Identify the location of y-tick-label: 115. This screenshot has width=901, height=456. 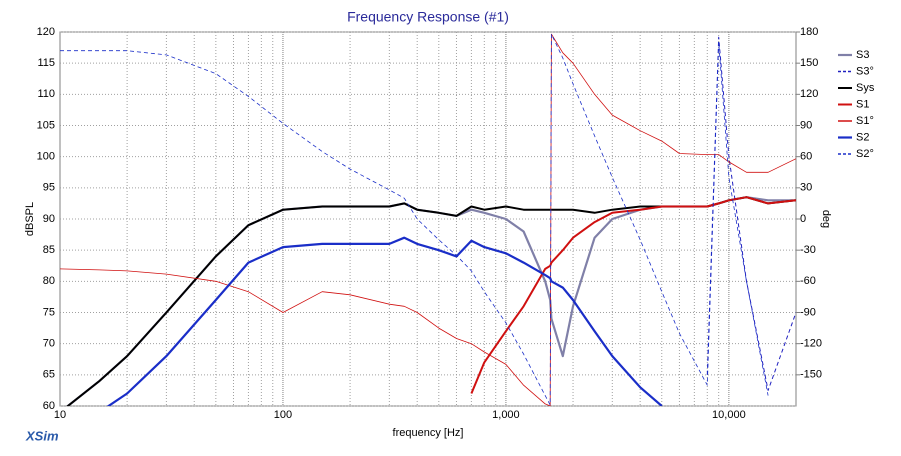
(46, 63).